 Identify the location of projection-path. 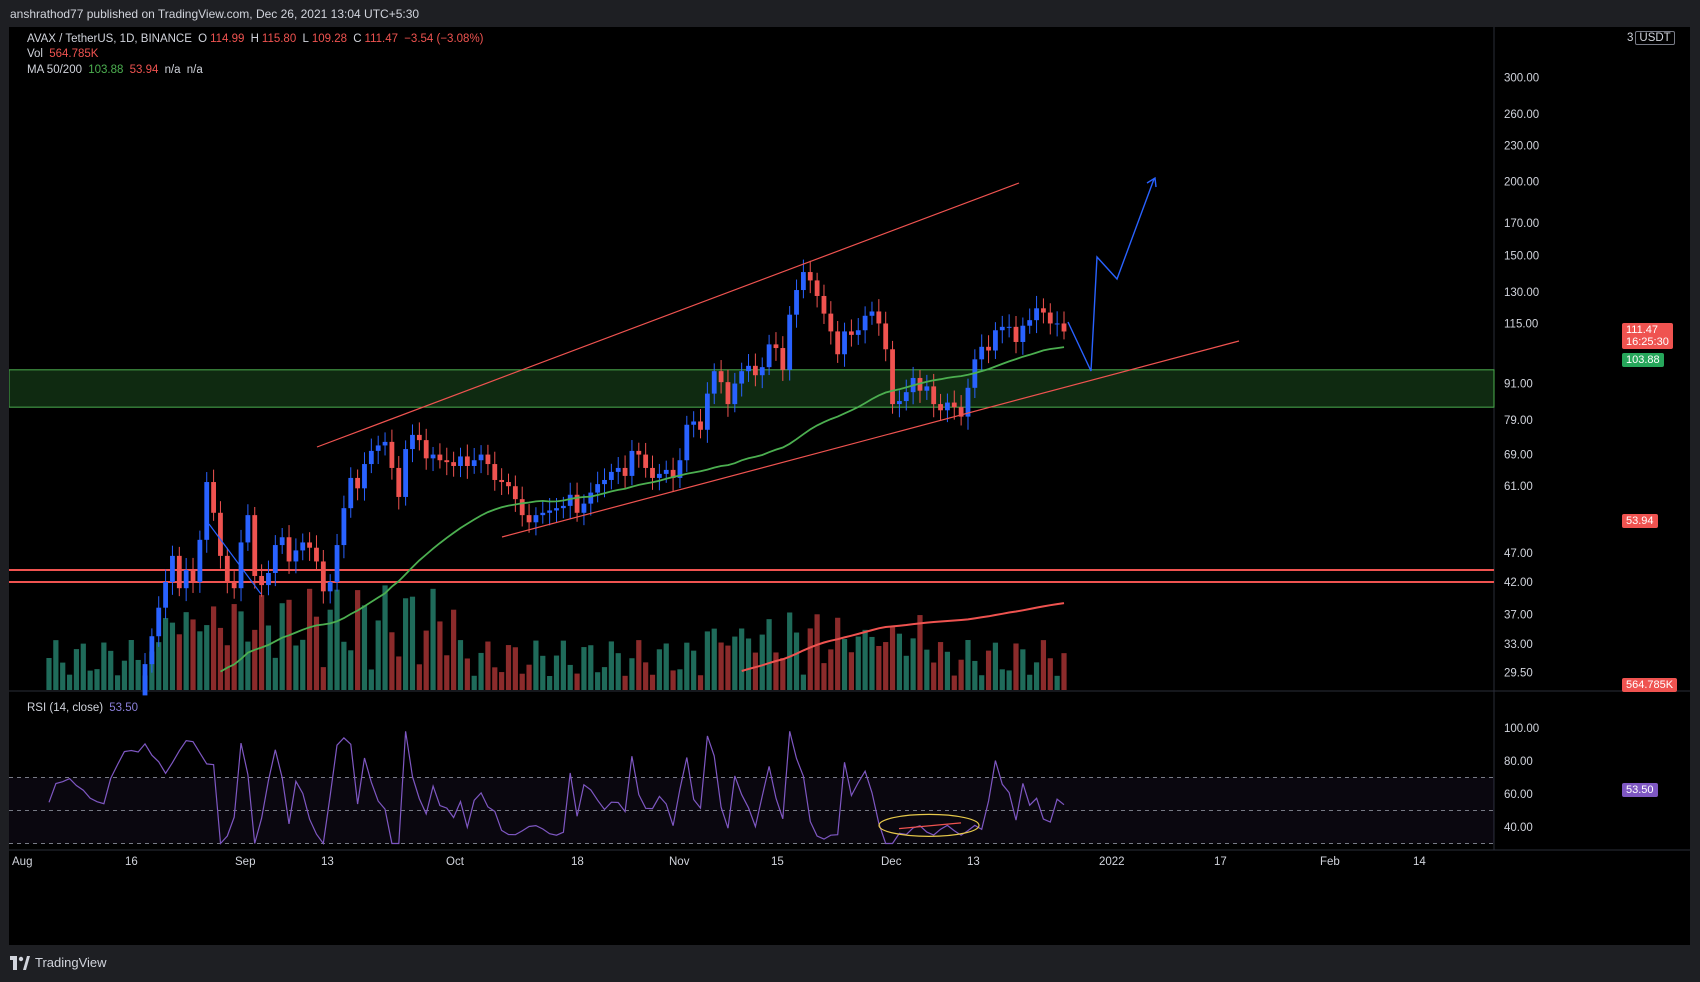
(1111, 275).